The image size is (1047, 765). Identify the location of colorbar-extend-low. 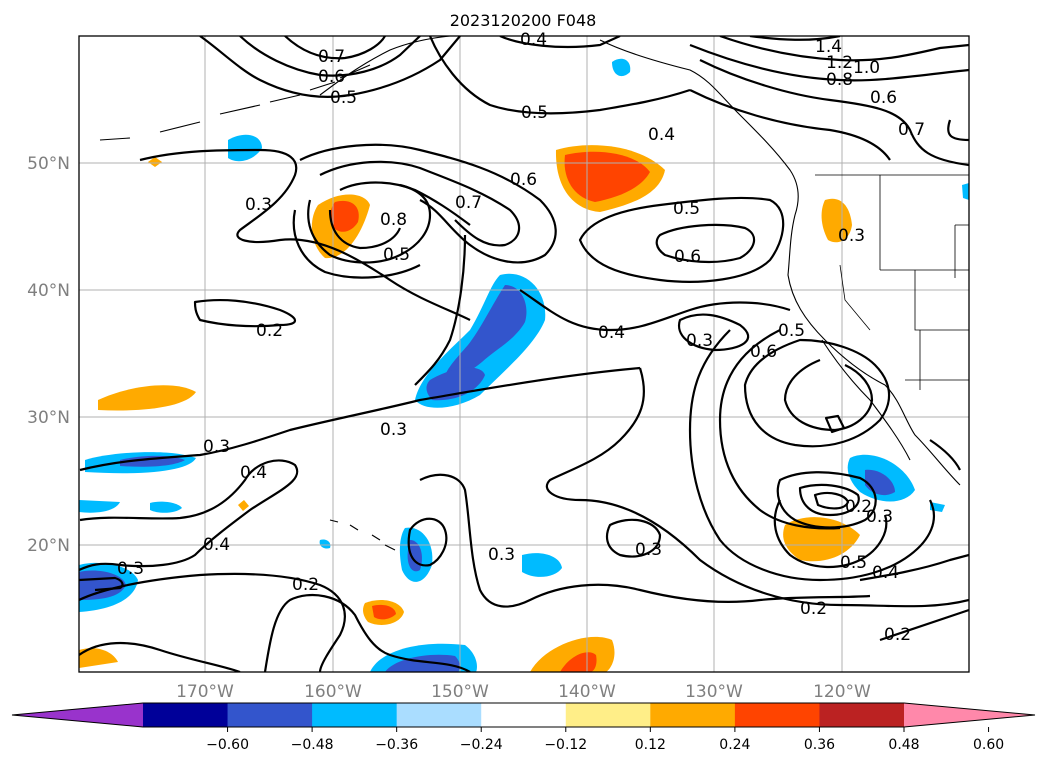
(77, 715).